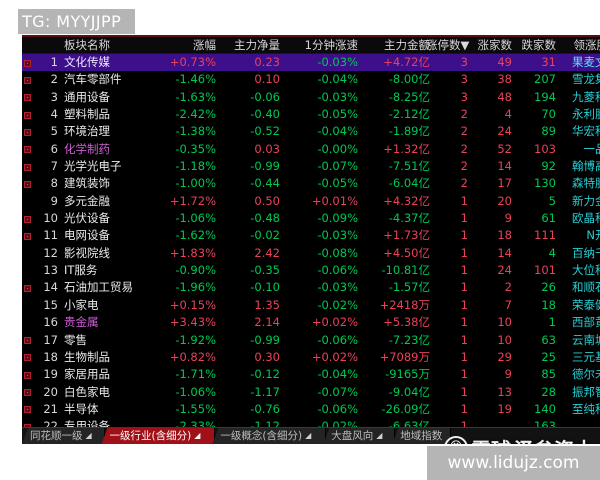 This screenshot has height=480, width=600. What do you see at coordinates (311, 409) in the screenshot?
I see `table-row: 21 半导体 -1.55% -0.76 -0.06% -26.09亿 1 19 140 至纯科技` at bounding box center [311, 409].